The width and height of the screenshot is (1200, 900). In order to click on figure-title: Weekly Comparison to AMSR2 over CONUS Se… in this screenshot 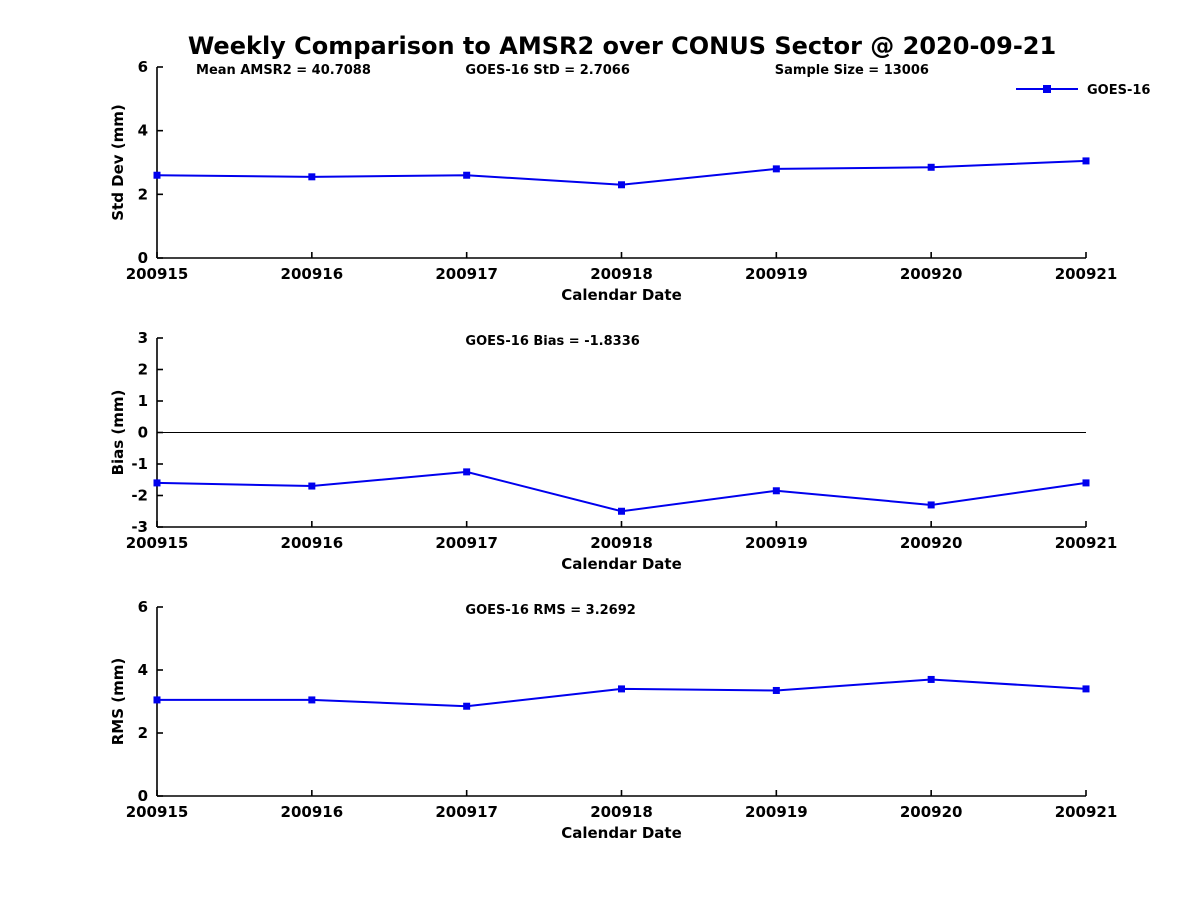, I will do `click(622, 46)`.